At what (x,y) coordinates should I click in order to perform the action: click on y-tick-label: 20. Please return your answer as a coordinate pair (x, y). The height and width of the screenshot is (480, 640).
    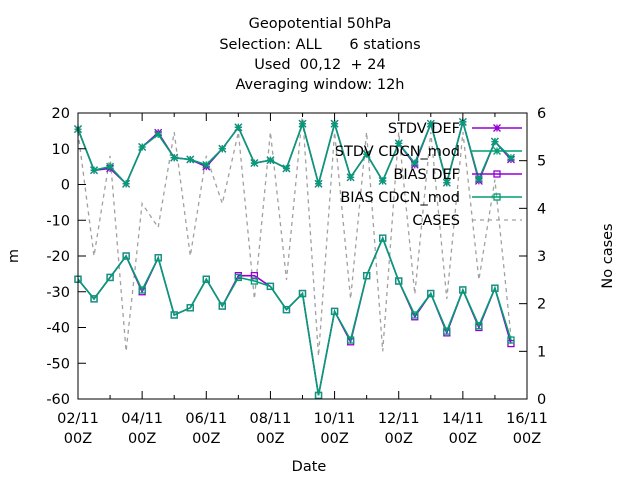
    Looking at the image, I should click on (61, 114).